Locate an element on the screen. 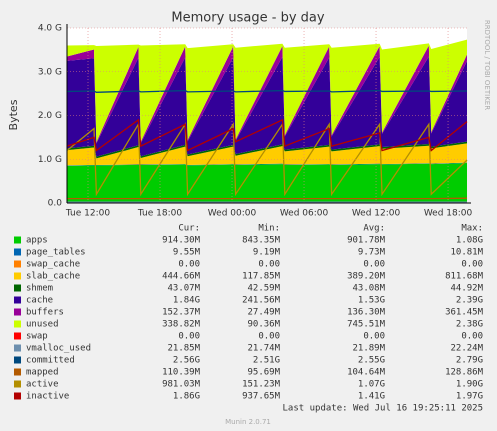 This screenshot has height=431, width=497. y-tick-label: 0.0 is located at coordinates (55, 204).